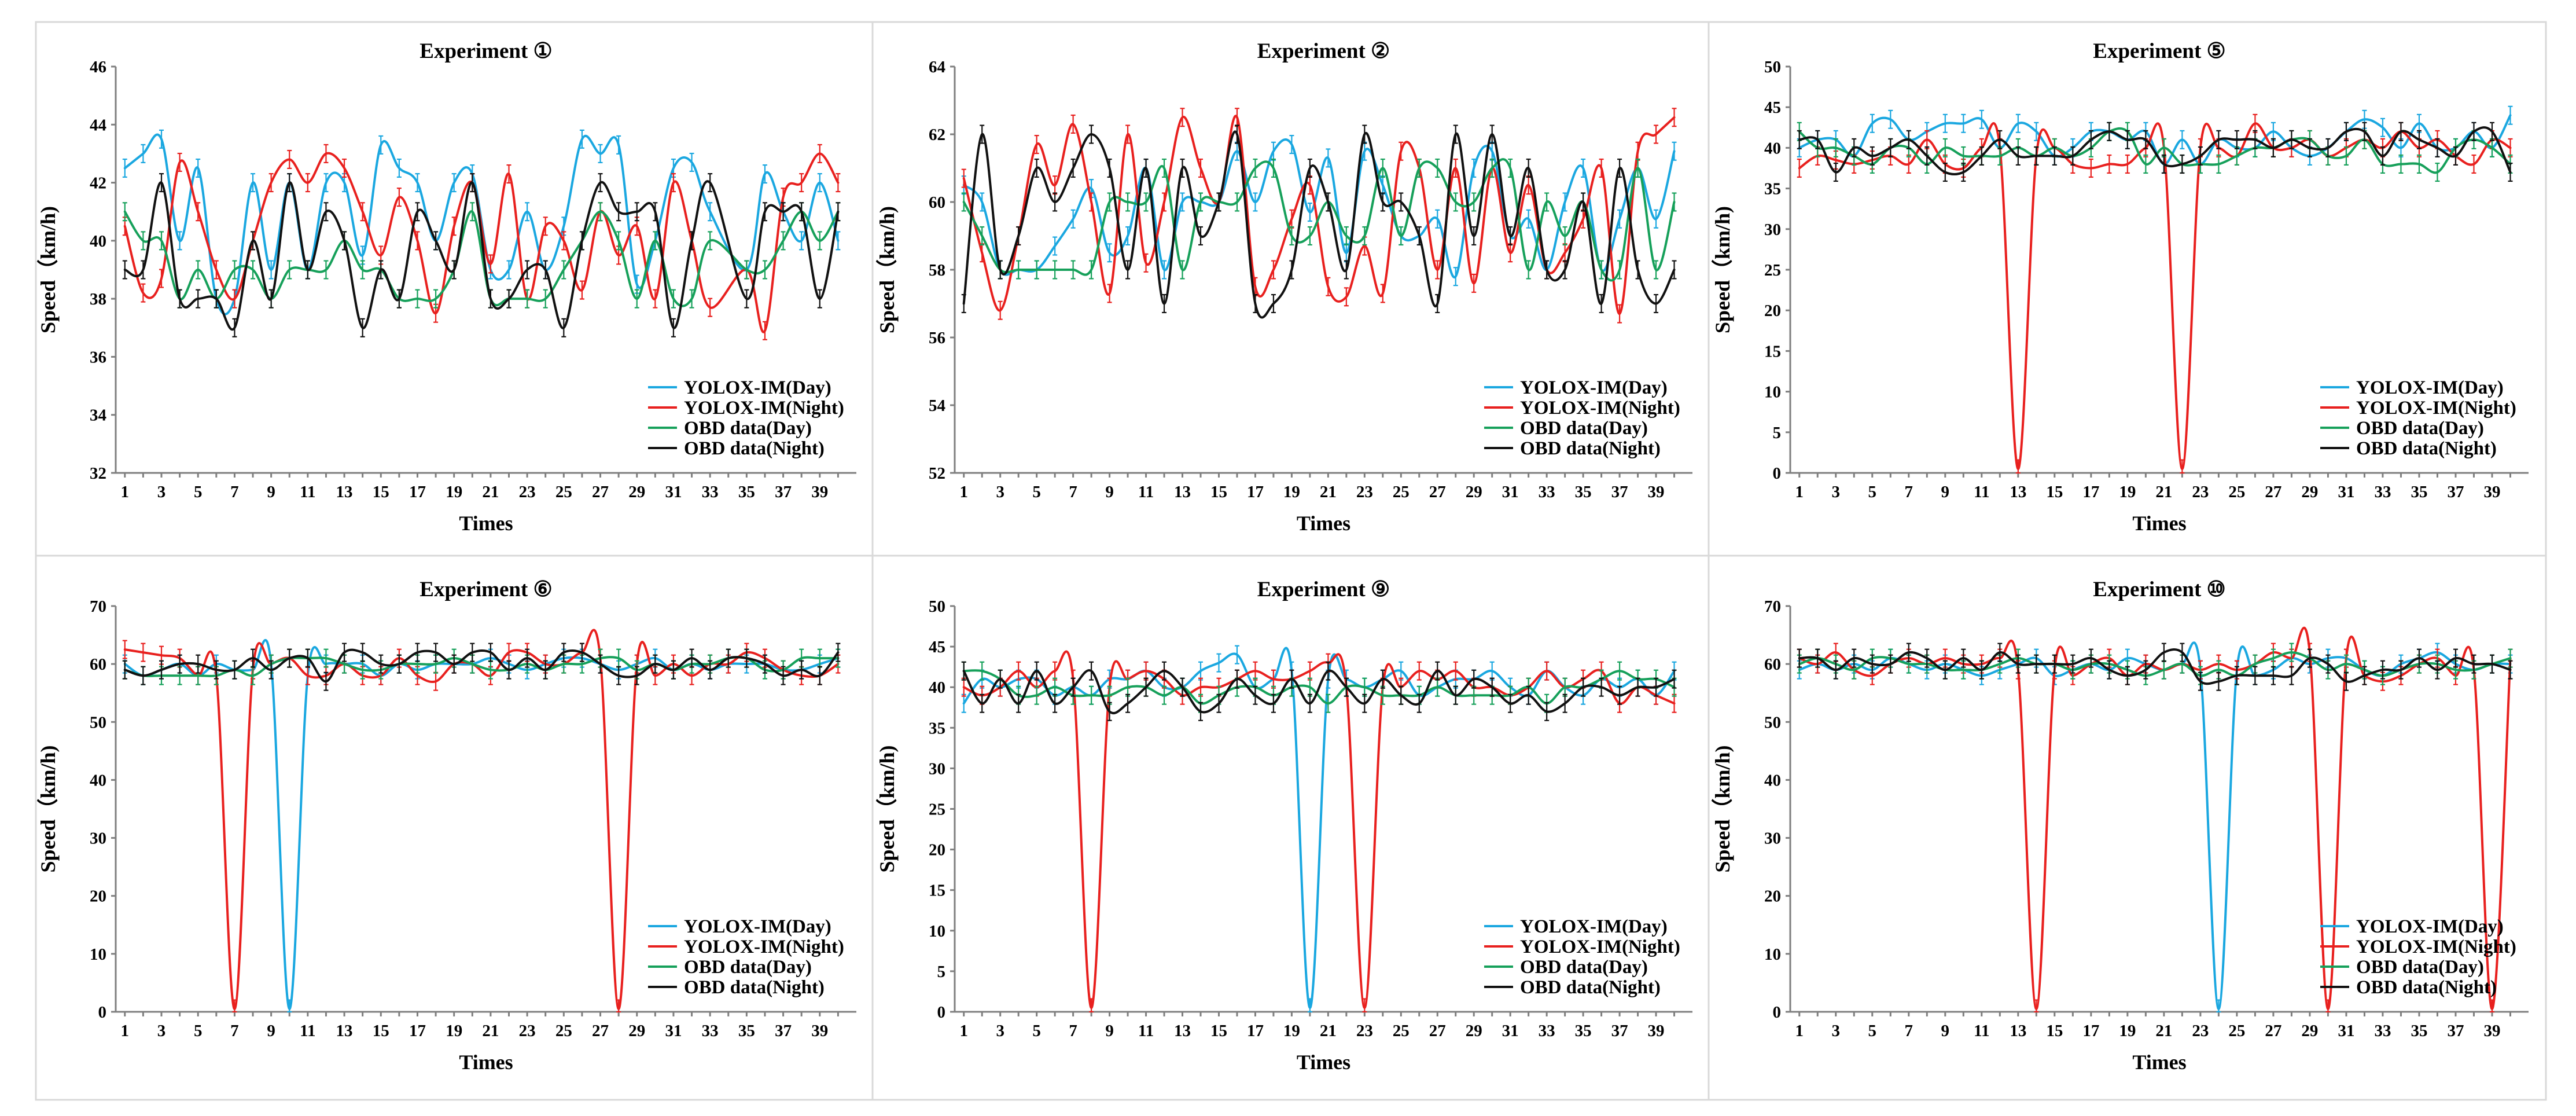 The width and height of the screenshot is (2576, 1116). Describe the element at coordinates (1772, 839) in the screenshot. I see `y-tick-label: 30` at that location.